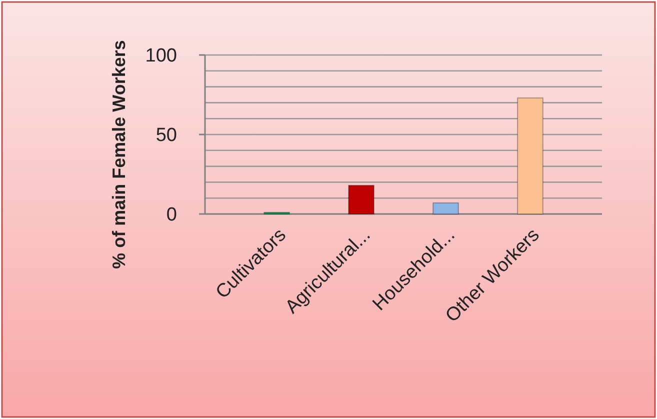  What do you see at coordinates (161, 56) in the screenshot?
I see `y-tick-label: 100` at bounding box center [161, 56].